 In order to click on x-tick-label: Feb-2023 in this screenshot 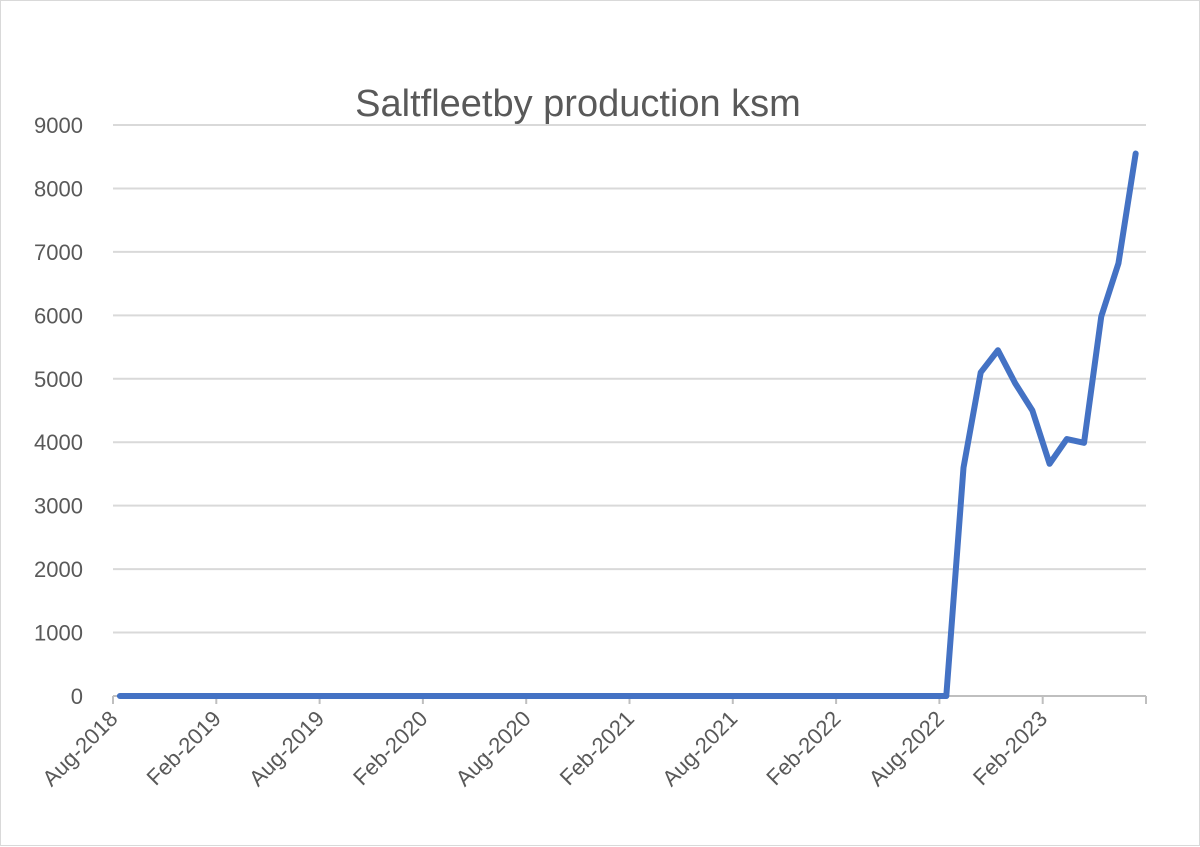, I will do `click(1010, 748)`.